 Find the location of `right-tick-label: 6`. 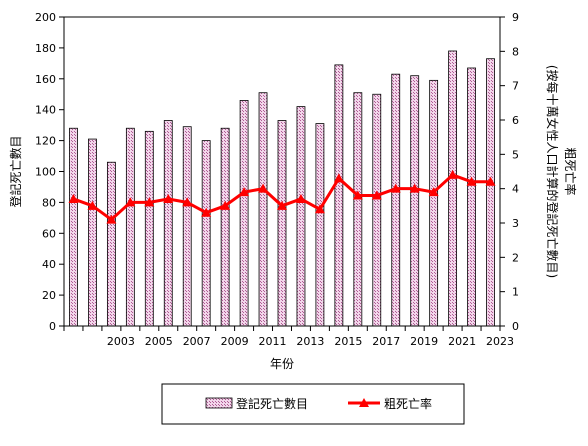

right-tick-label: 6 is located at coordinates (515, 120).